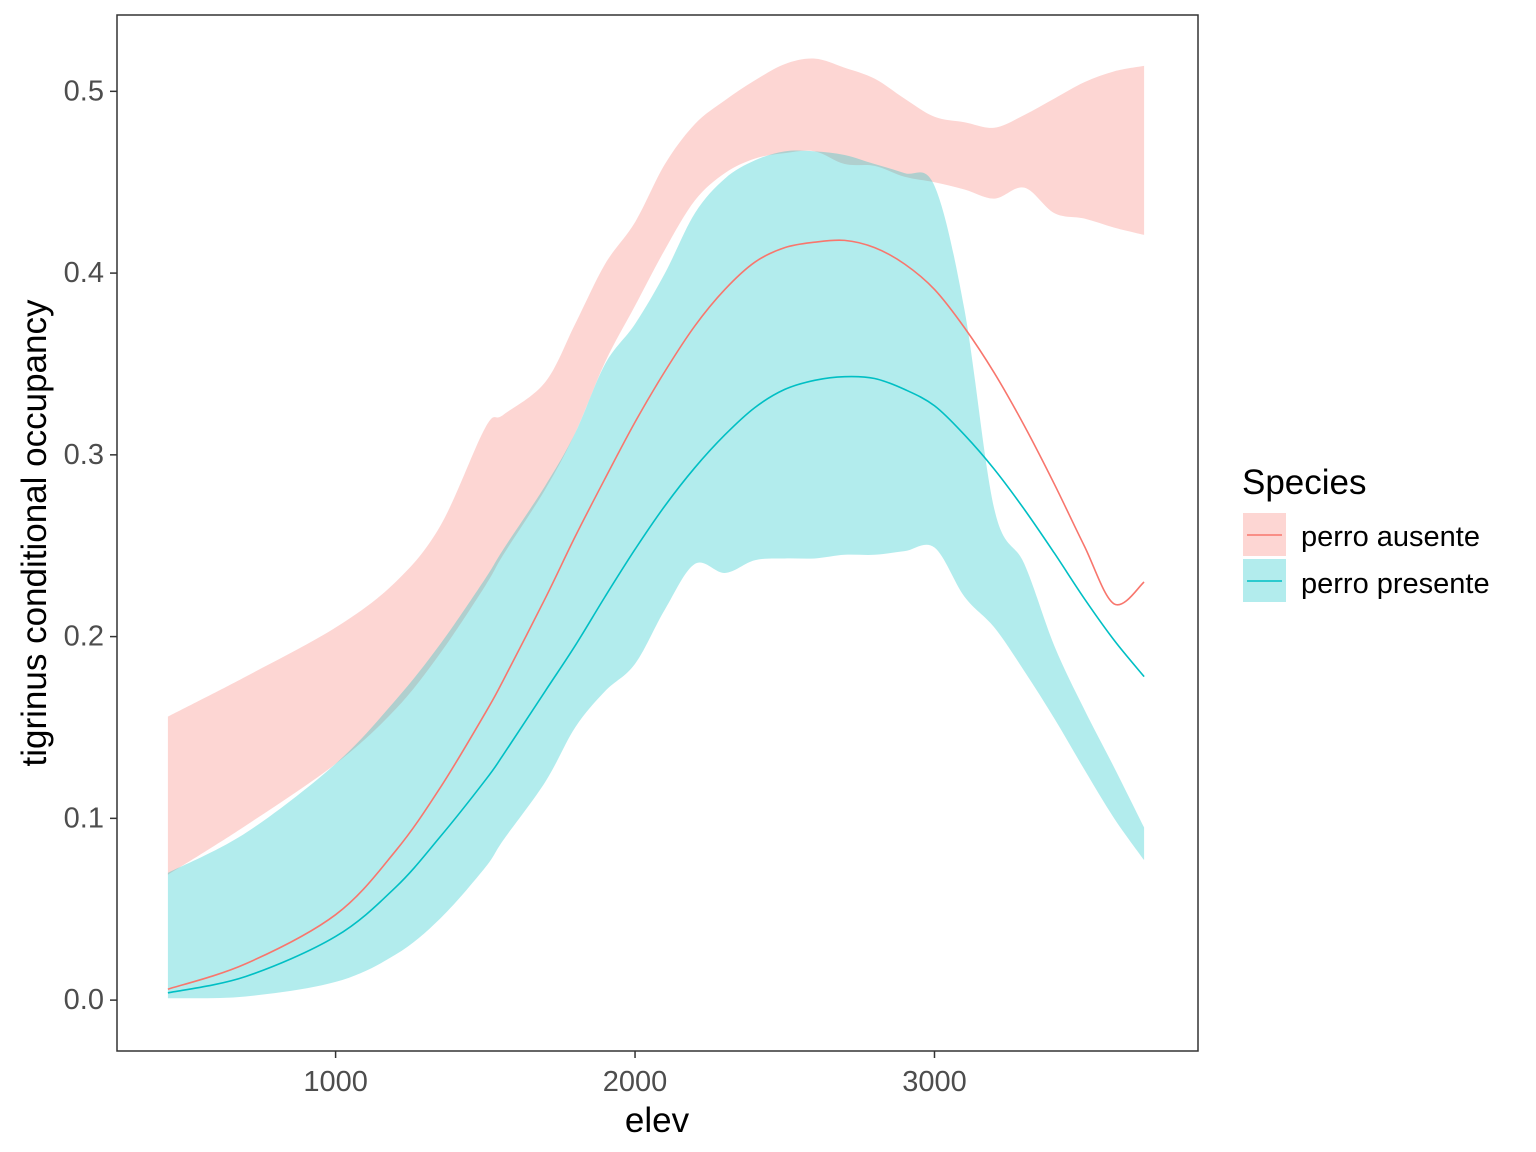 The width and height of the screenshot is (1536, 1152). What do you see at coordinates (84, 455) in the screenshot?
I see `y-tick-label: 0.3` at bounding box center [84, 455].